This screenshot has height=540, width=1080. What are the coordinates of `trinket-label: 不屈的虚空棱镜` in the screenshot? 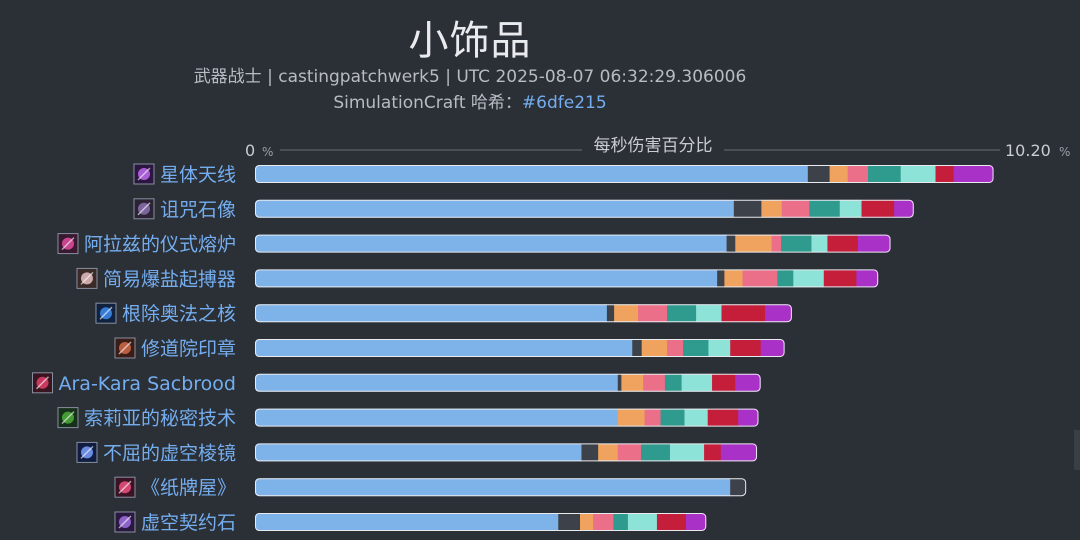 It's located at (169, 453).